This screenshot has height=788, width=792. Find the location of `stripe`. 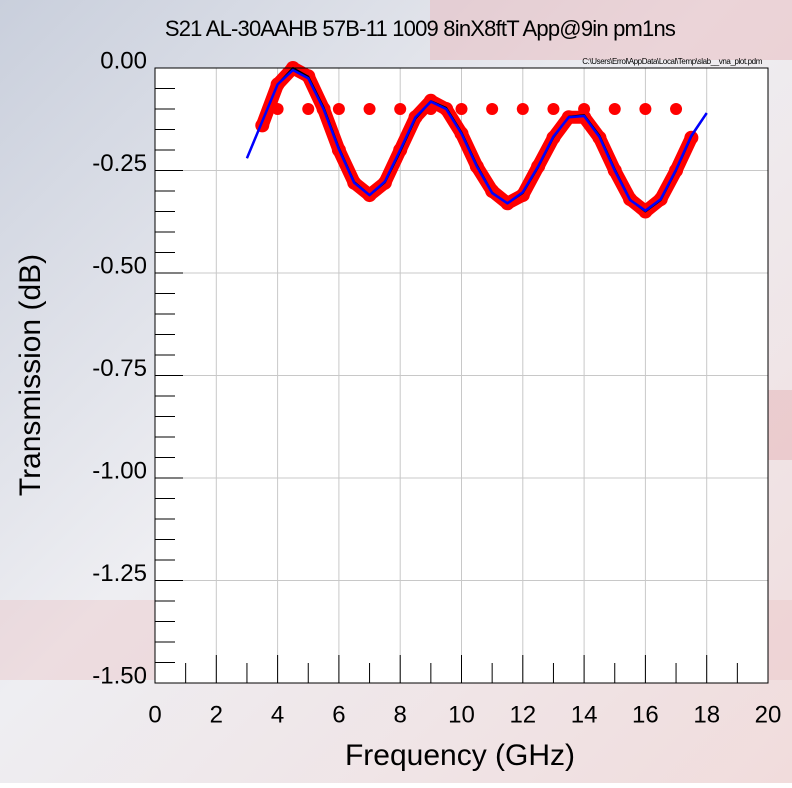

stripe is located at coordinates (611, 30).